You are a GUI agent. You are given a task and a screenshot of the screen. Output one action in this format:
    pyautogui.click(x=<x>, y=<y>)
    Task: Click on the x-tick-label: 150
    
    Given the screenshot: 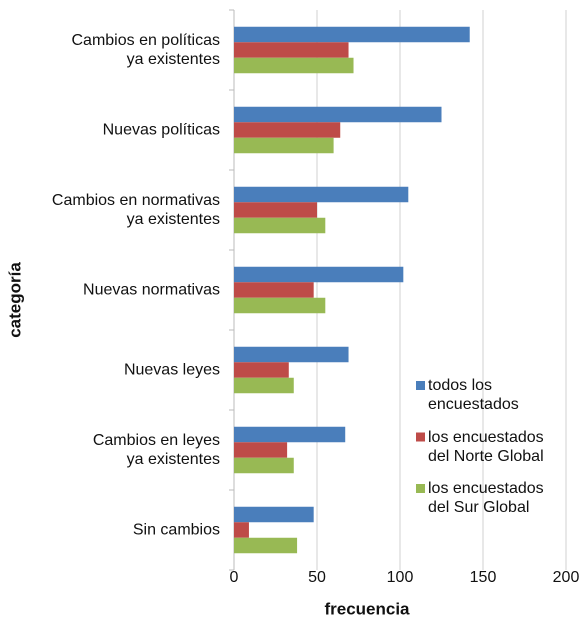 What is the action you would take?
    pyautogui.click(x=483, y=577)
    